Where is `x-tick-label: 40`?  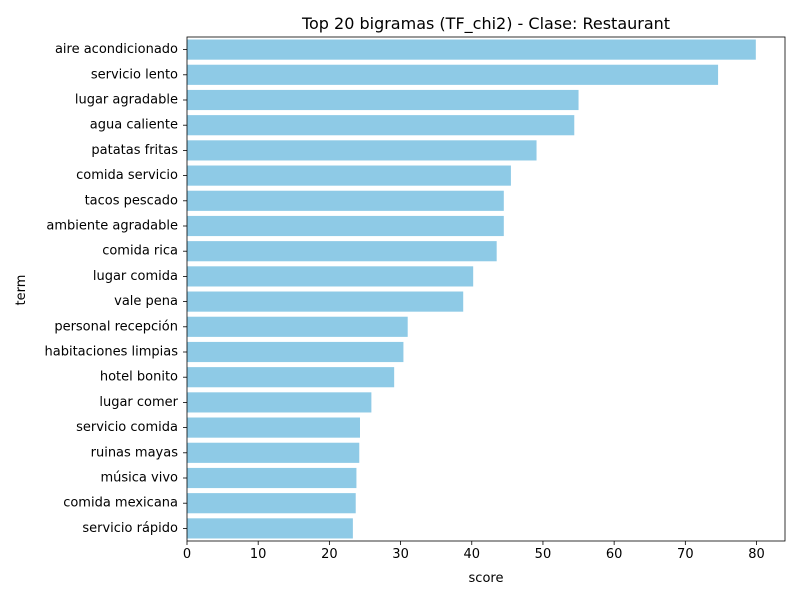 x-tick-label: 40 is located at coordinates (471, 554).